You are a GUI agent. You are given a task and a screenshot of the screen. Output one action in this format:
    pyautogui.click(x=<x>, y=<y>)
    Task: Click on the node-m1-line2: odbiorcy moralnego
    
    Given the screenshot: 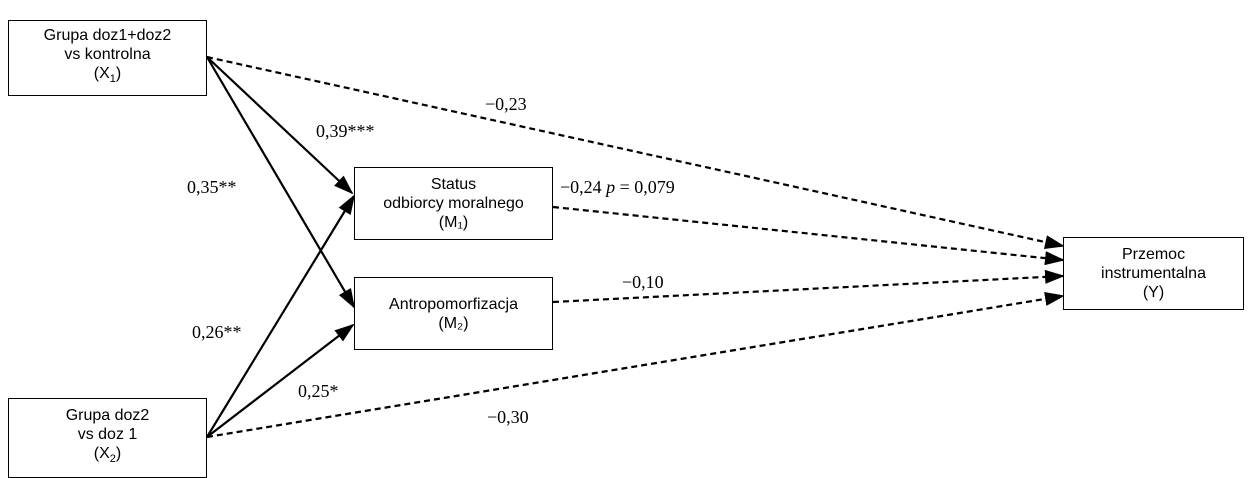 What is the action you would take?
    pyautogui.click(x=453, y=203)
    